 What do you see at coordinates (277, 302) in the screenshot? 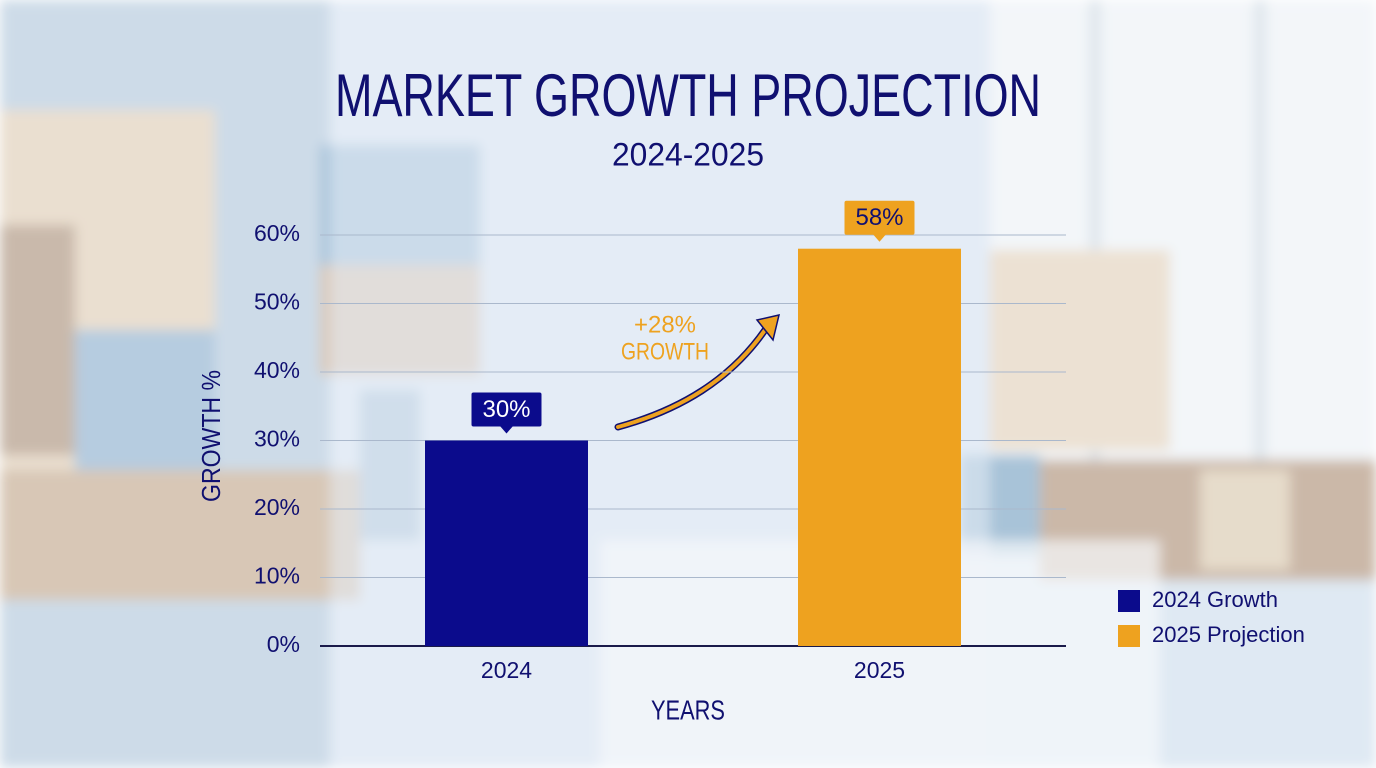
I see `y-tick-label: 50%` at bounding box center [277, 302].